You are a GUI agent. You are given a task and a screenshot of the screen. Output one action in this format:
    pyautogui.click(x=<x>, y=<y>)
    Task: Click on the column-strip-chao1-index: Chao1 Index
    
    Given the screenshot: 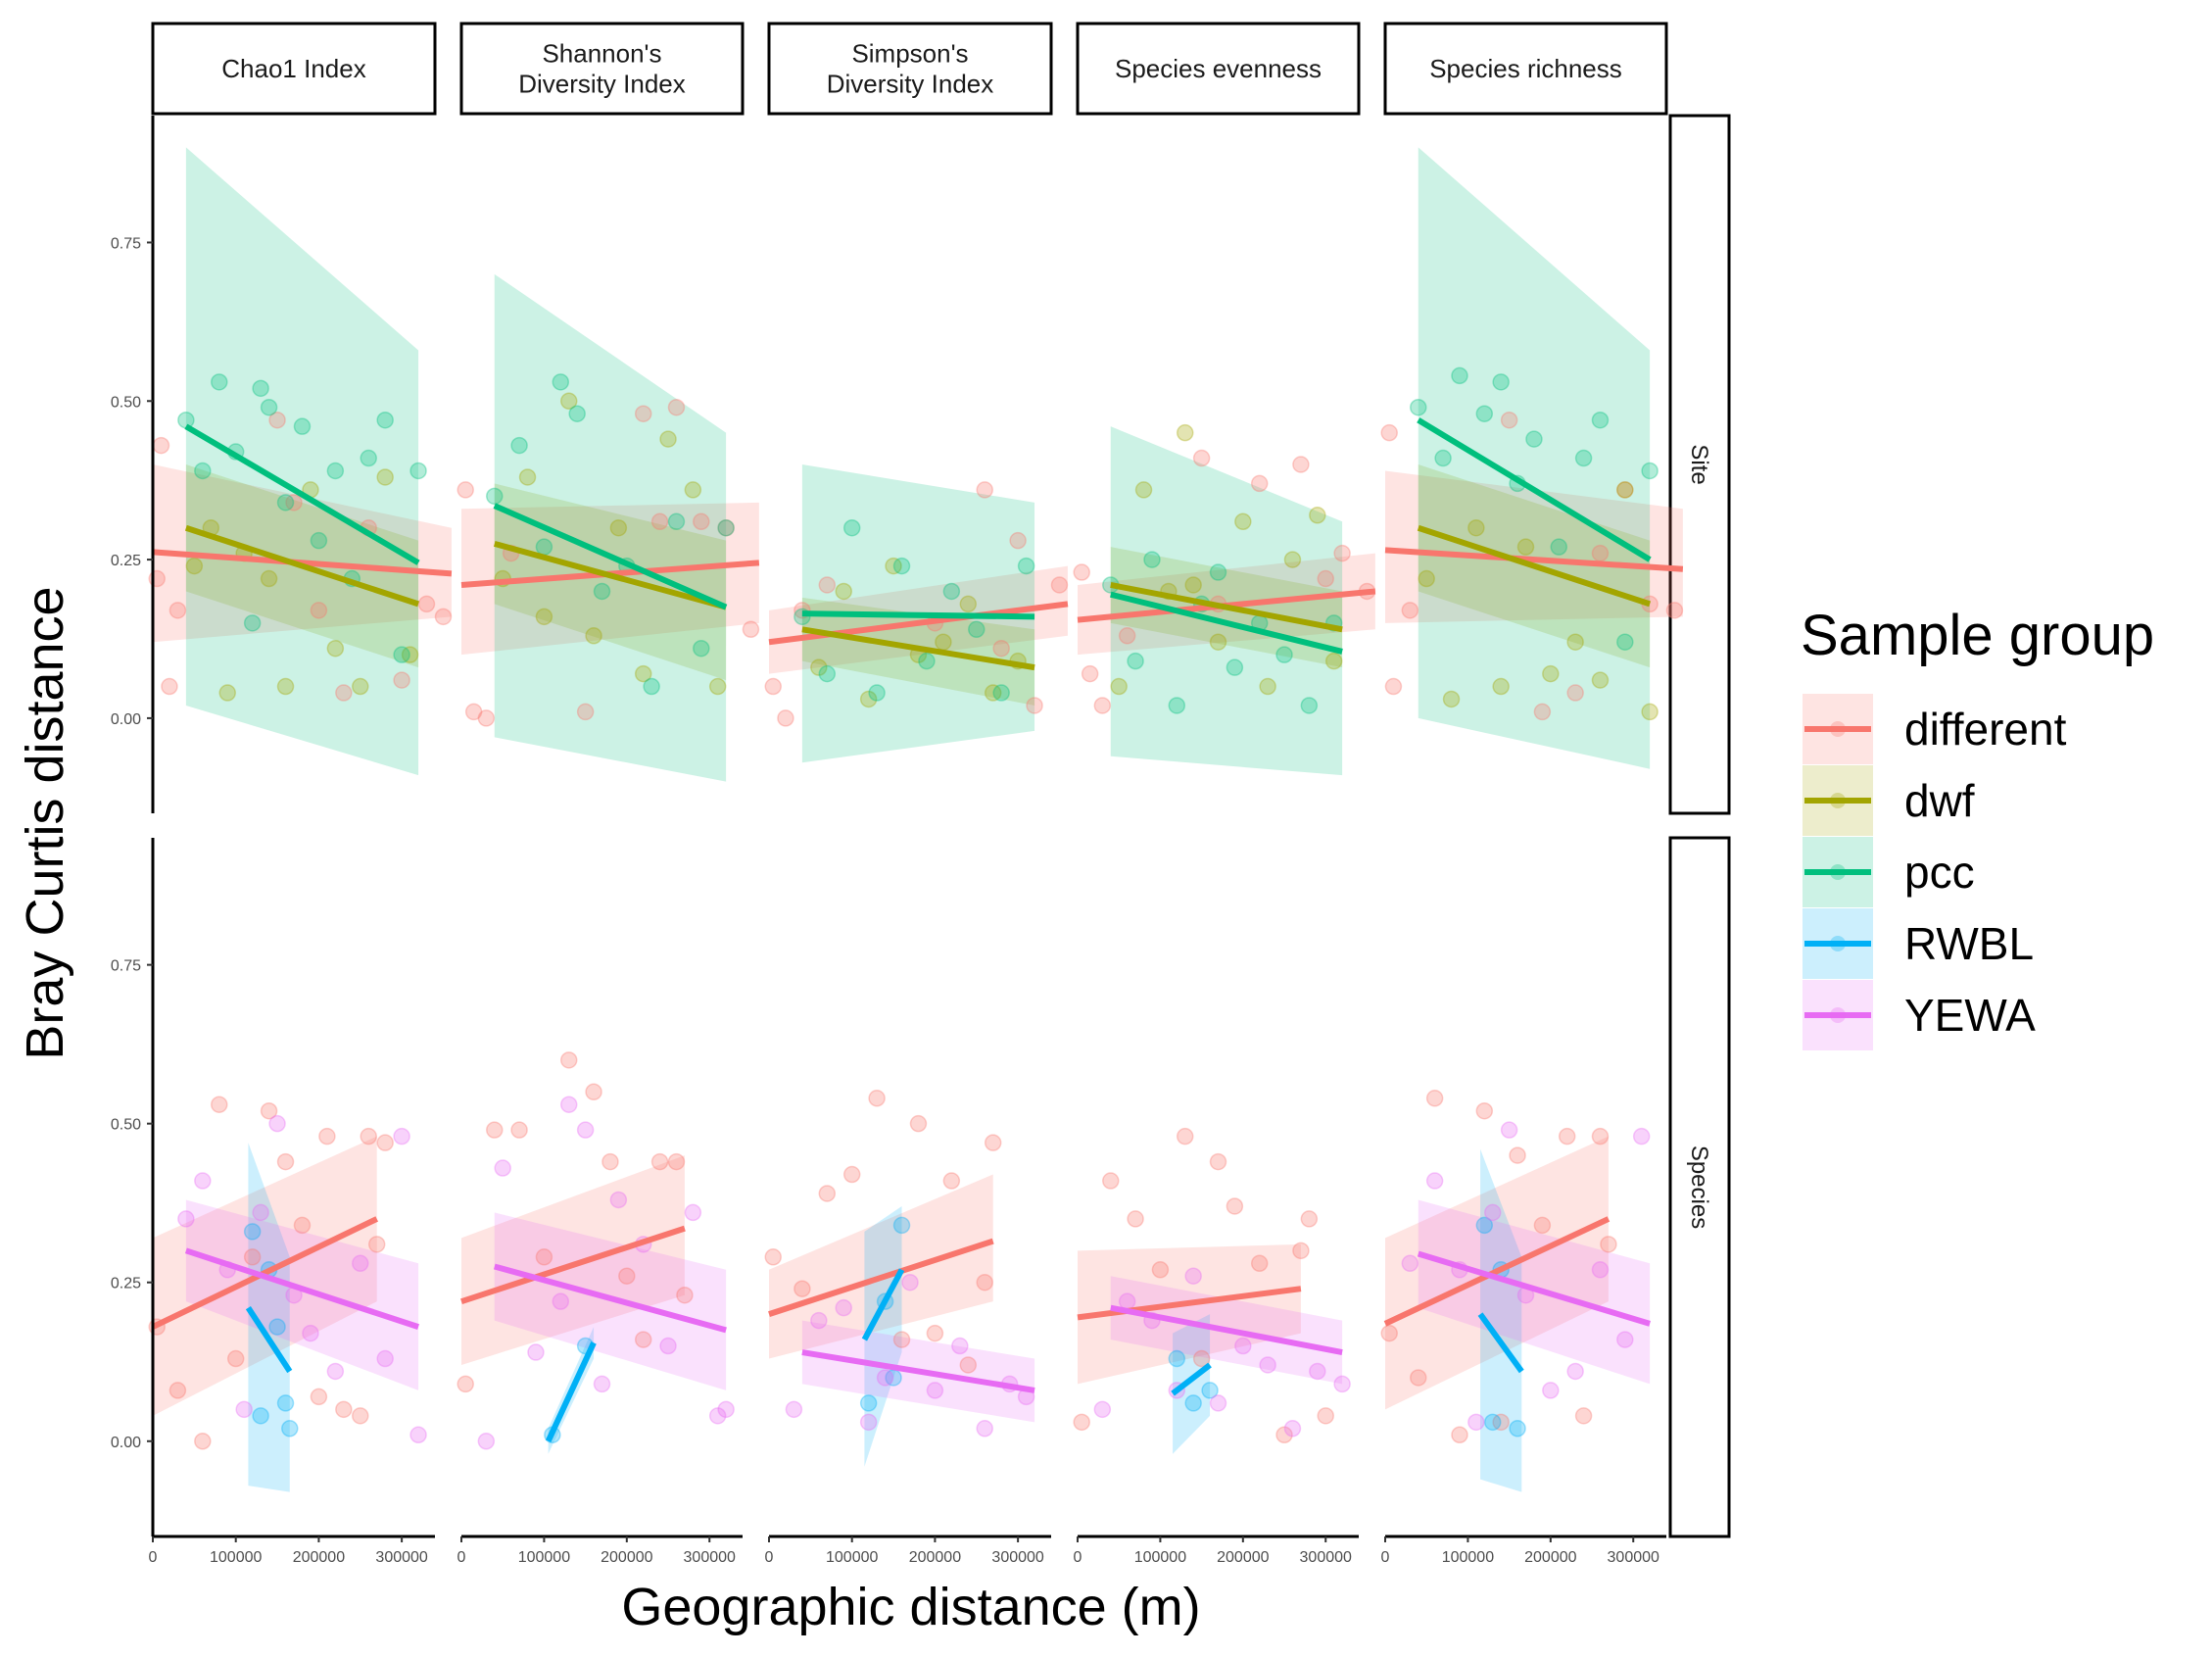 What is the action you would take?
    pyautogui.click(x=294, y=69)
    